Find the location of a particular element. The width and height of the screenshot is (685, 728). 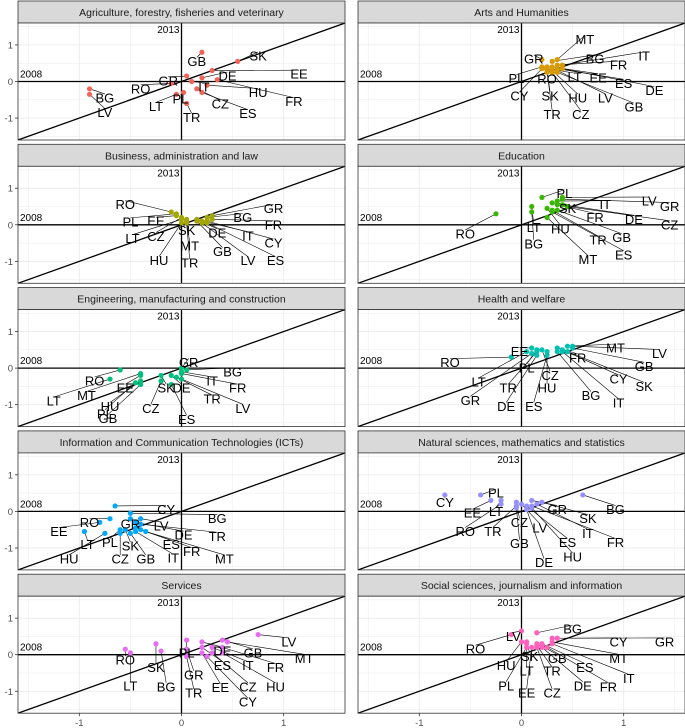

y-tick-label: 0 is located at coordinates (10, 655).